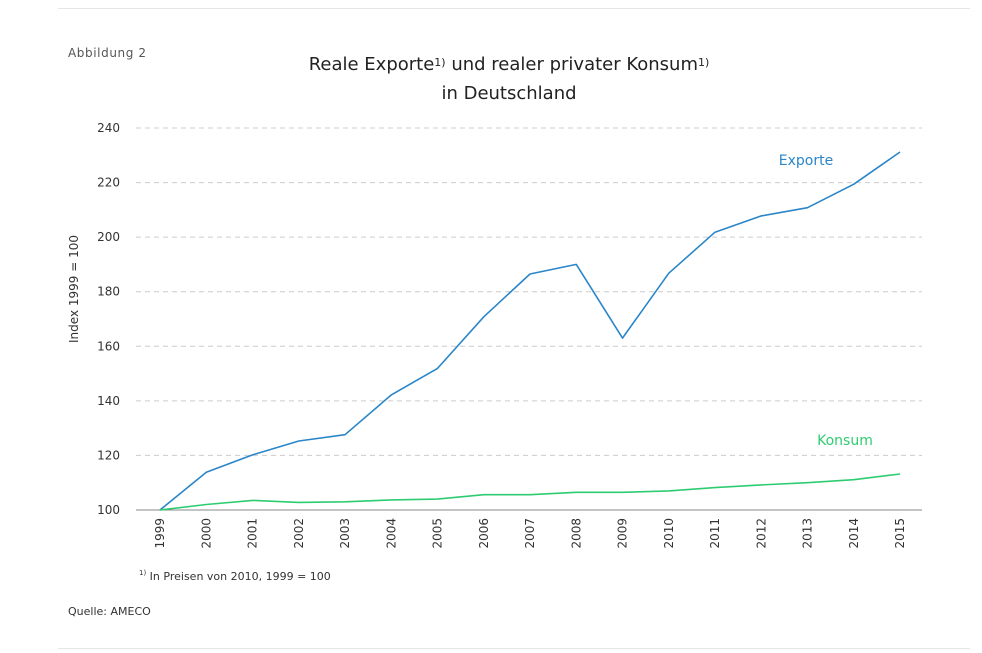 This screenshot has height=653, width=982. I want to click on y-tick-label-240: 240, so click(108, 128).